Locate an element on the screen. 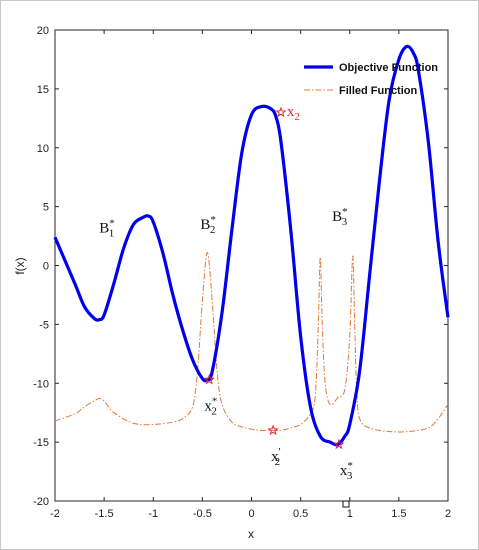  x-tick-label: -2 is located at coordinates (55, 514).